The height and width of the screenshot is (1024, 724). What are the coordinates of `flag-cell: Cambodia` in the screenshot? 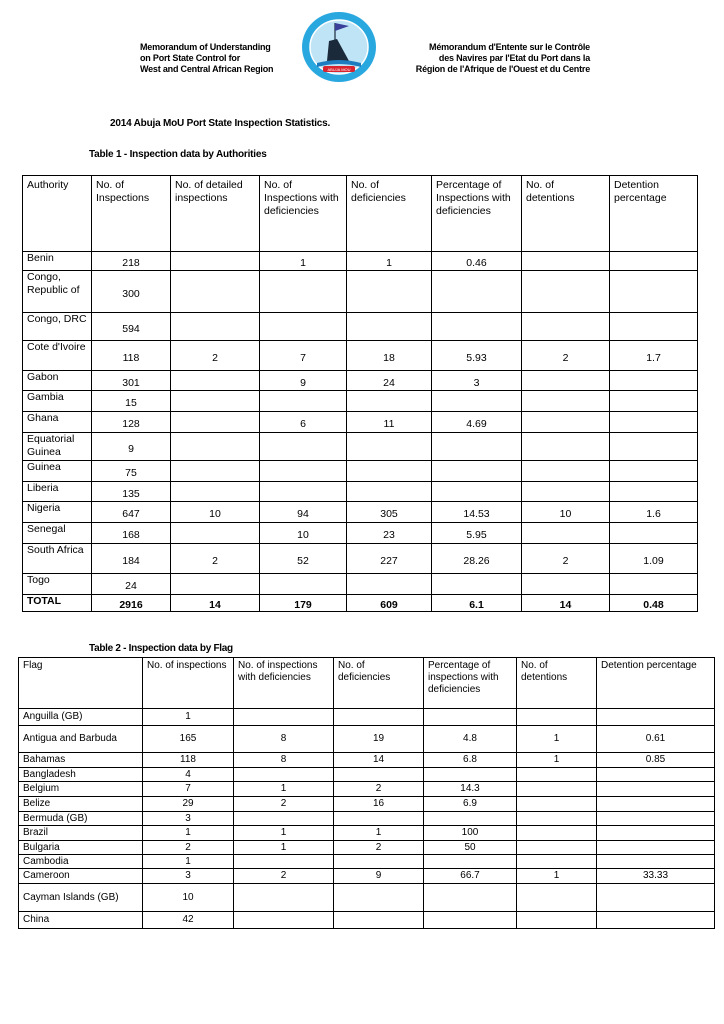 It's located at (80, 861).